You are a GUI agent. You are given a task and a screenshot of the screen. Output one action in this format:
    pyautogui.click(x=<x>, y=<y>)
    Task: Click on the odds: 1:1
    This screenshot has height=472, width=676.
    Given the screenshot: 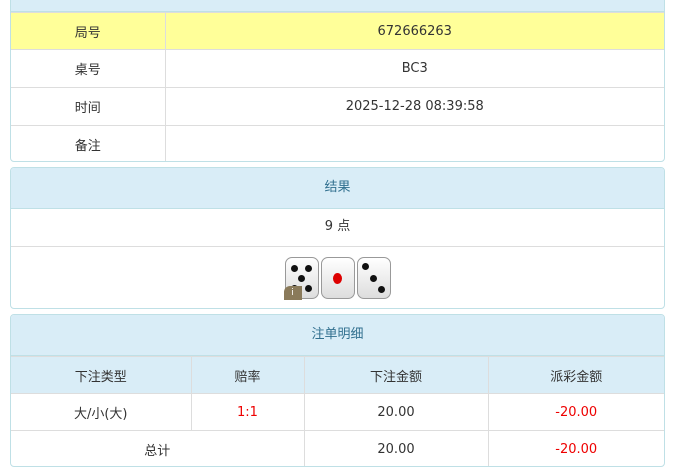 What is the action you would take?
    pyautogui.click(x=247, y=412)
    